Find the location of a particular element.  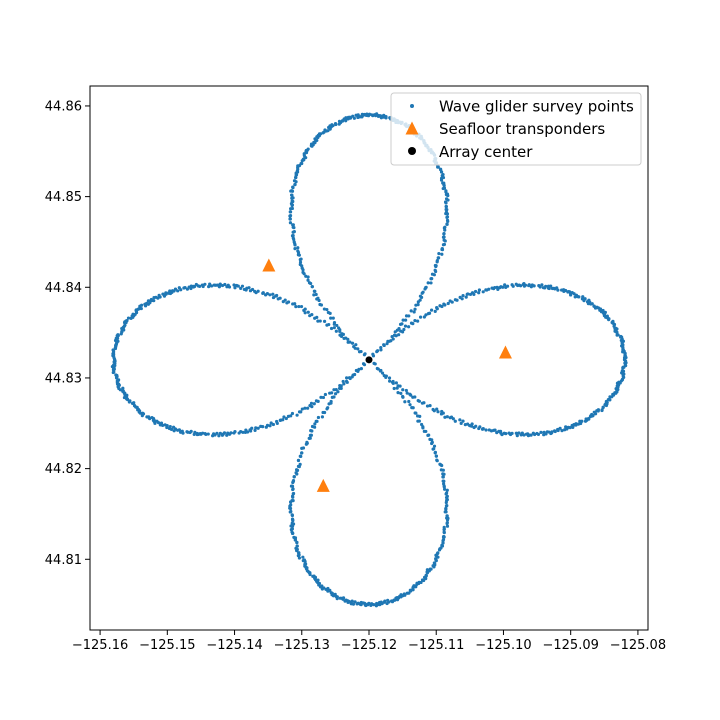

array-center-marker is located at coordinates (369, 360).